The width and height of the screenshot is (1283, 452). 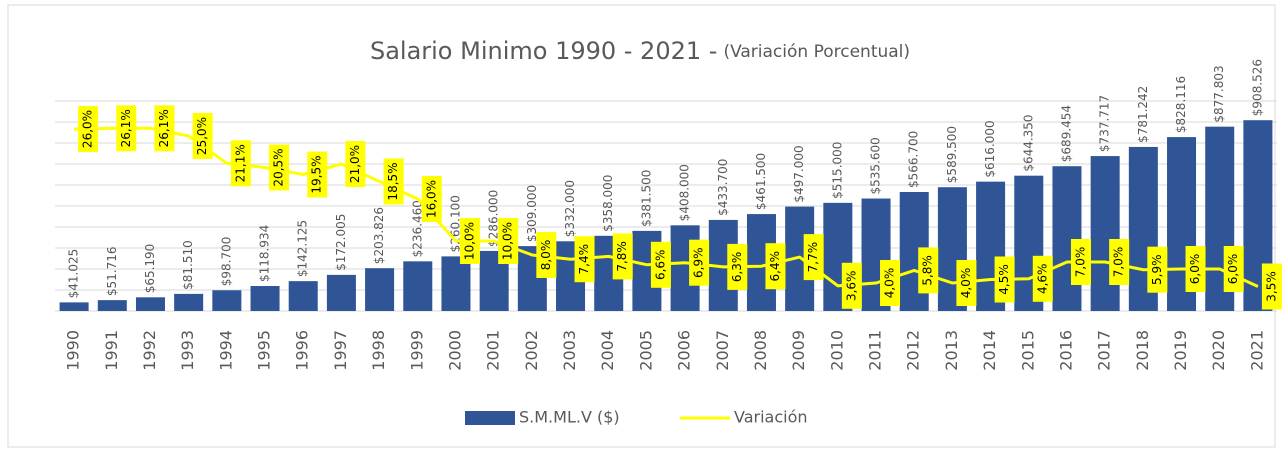 I want to click on line-value-label: 3,6%, so click(x=851, y=286).